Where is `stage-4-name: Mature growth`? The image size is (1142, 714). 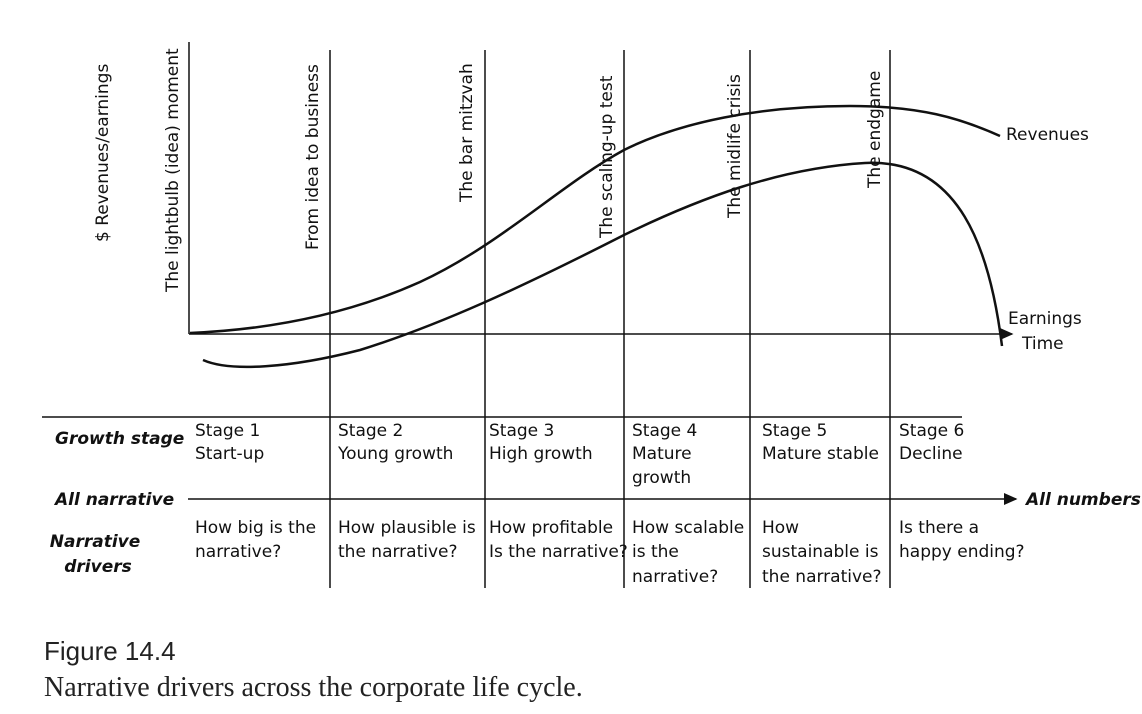
stage-4-name: Mature growth is located at coordinates (664, 466).